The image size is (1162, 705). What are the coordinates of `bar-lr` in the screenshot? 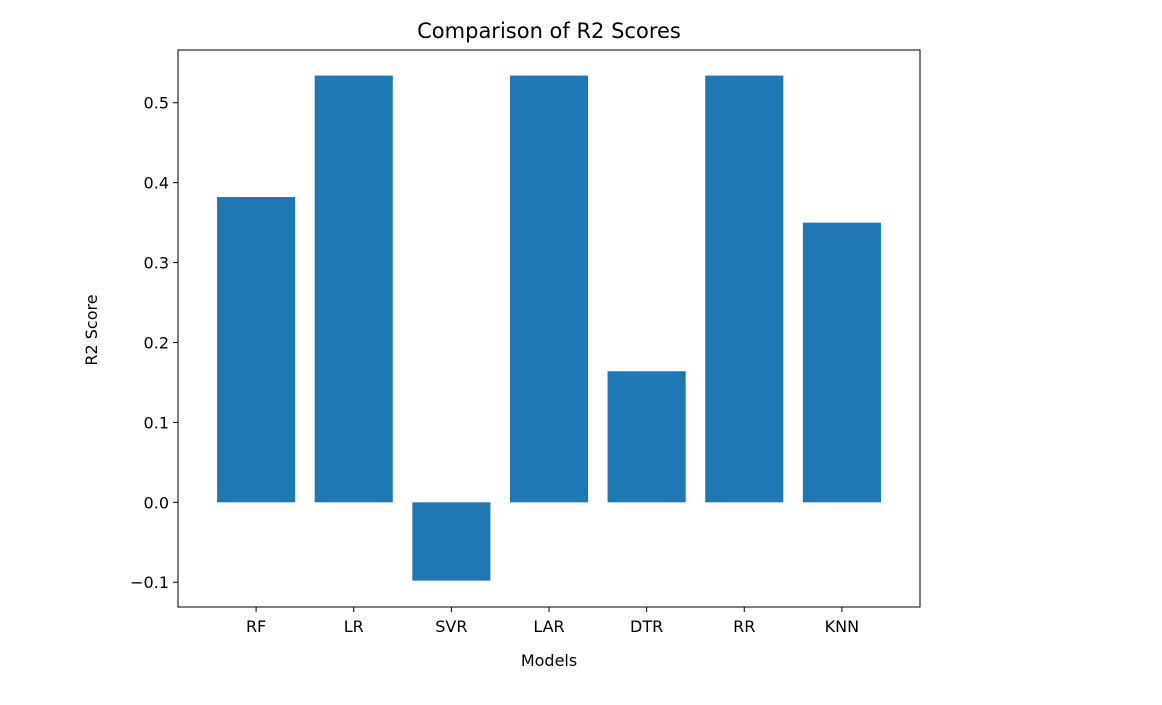 It's located at (353, 289).